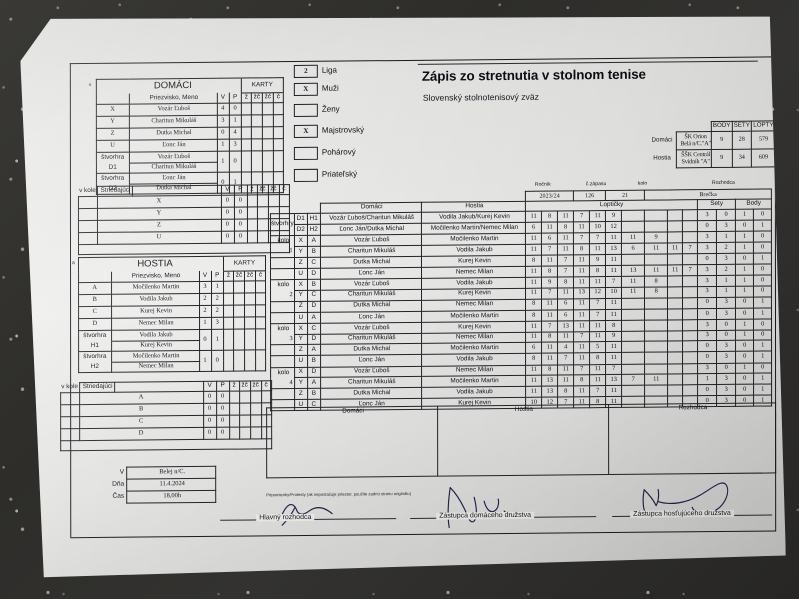 The image size is (799, 599). Describe the element at coordinates (325, 175) in the screenshot. I see `checkbox-priatelsky: Priateľský` at that location.